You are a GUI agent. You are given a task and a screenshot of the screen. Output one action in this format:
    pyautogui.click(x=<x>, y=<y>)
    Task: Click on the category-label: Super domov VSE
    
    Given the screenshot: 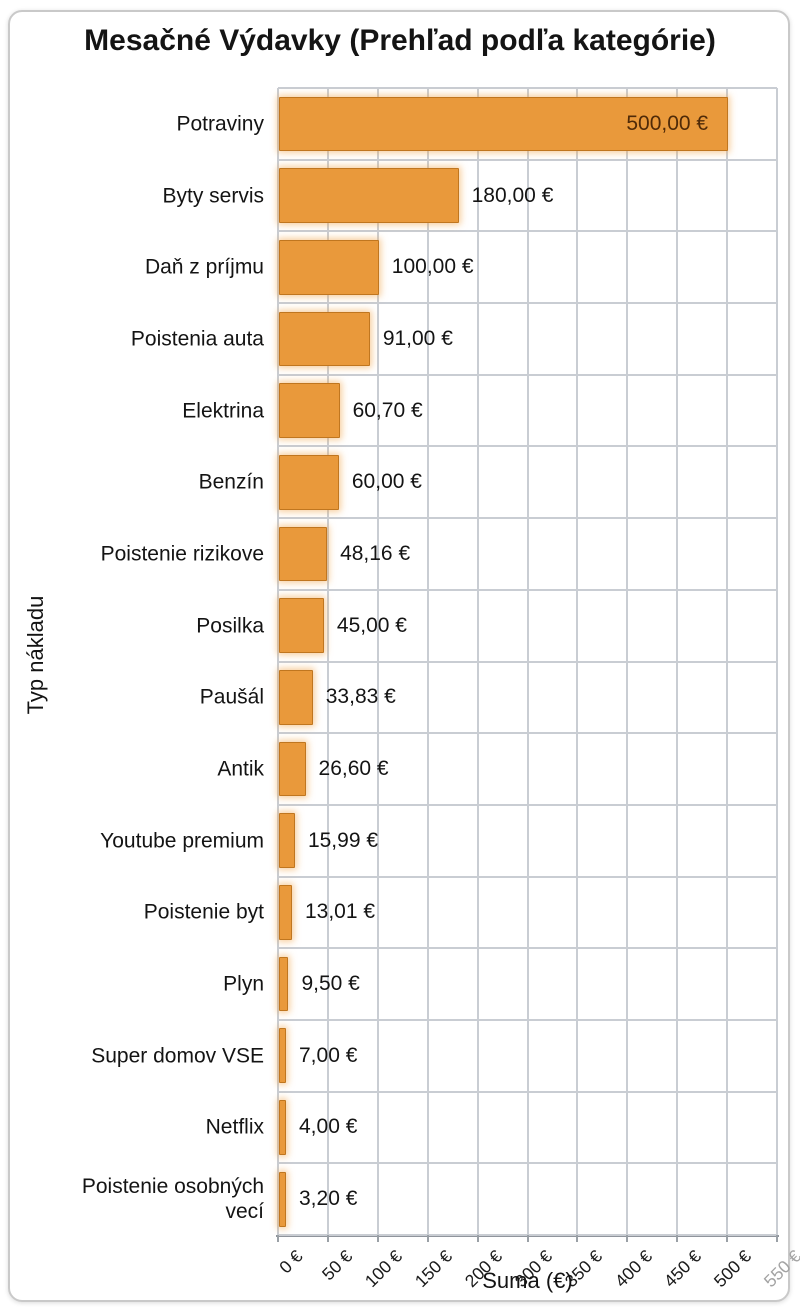 What is the action you would take?
    pyautogui.click(x=177, y=1056)
    